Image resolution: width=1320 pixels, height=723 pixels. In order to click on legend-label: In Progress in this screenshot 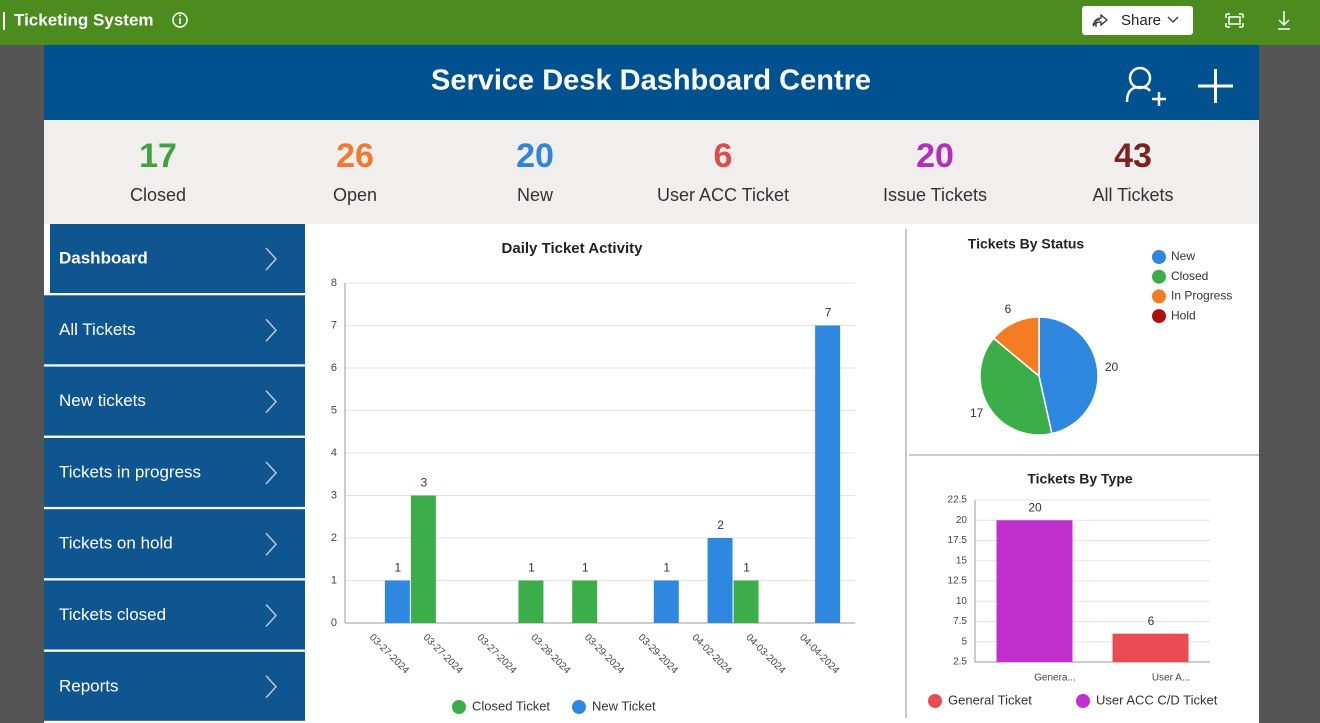, I will do `click(1201, 296)`.